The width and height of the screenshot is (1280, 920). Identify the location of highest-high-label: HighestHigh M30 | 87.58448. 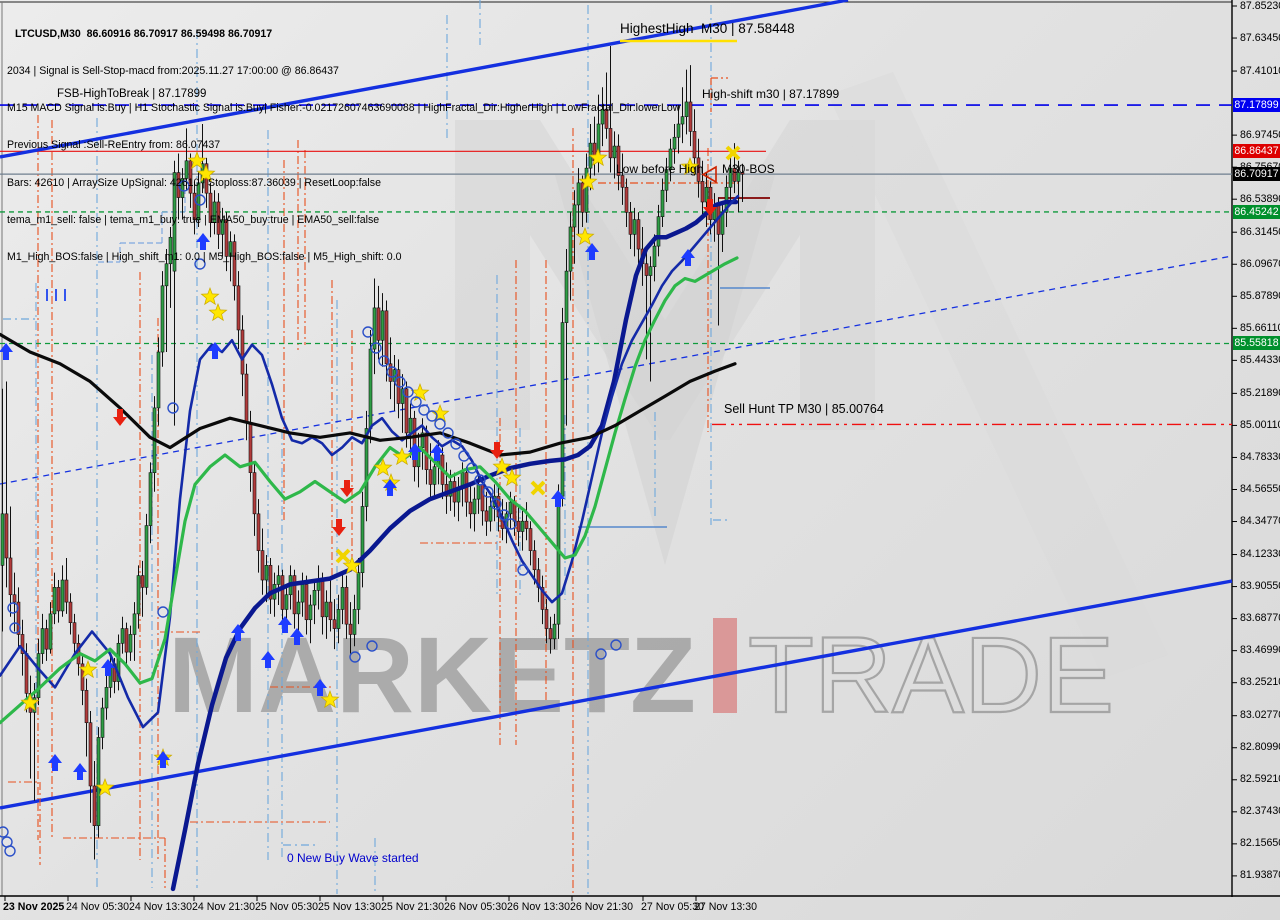
(707, 28).